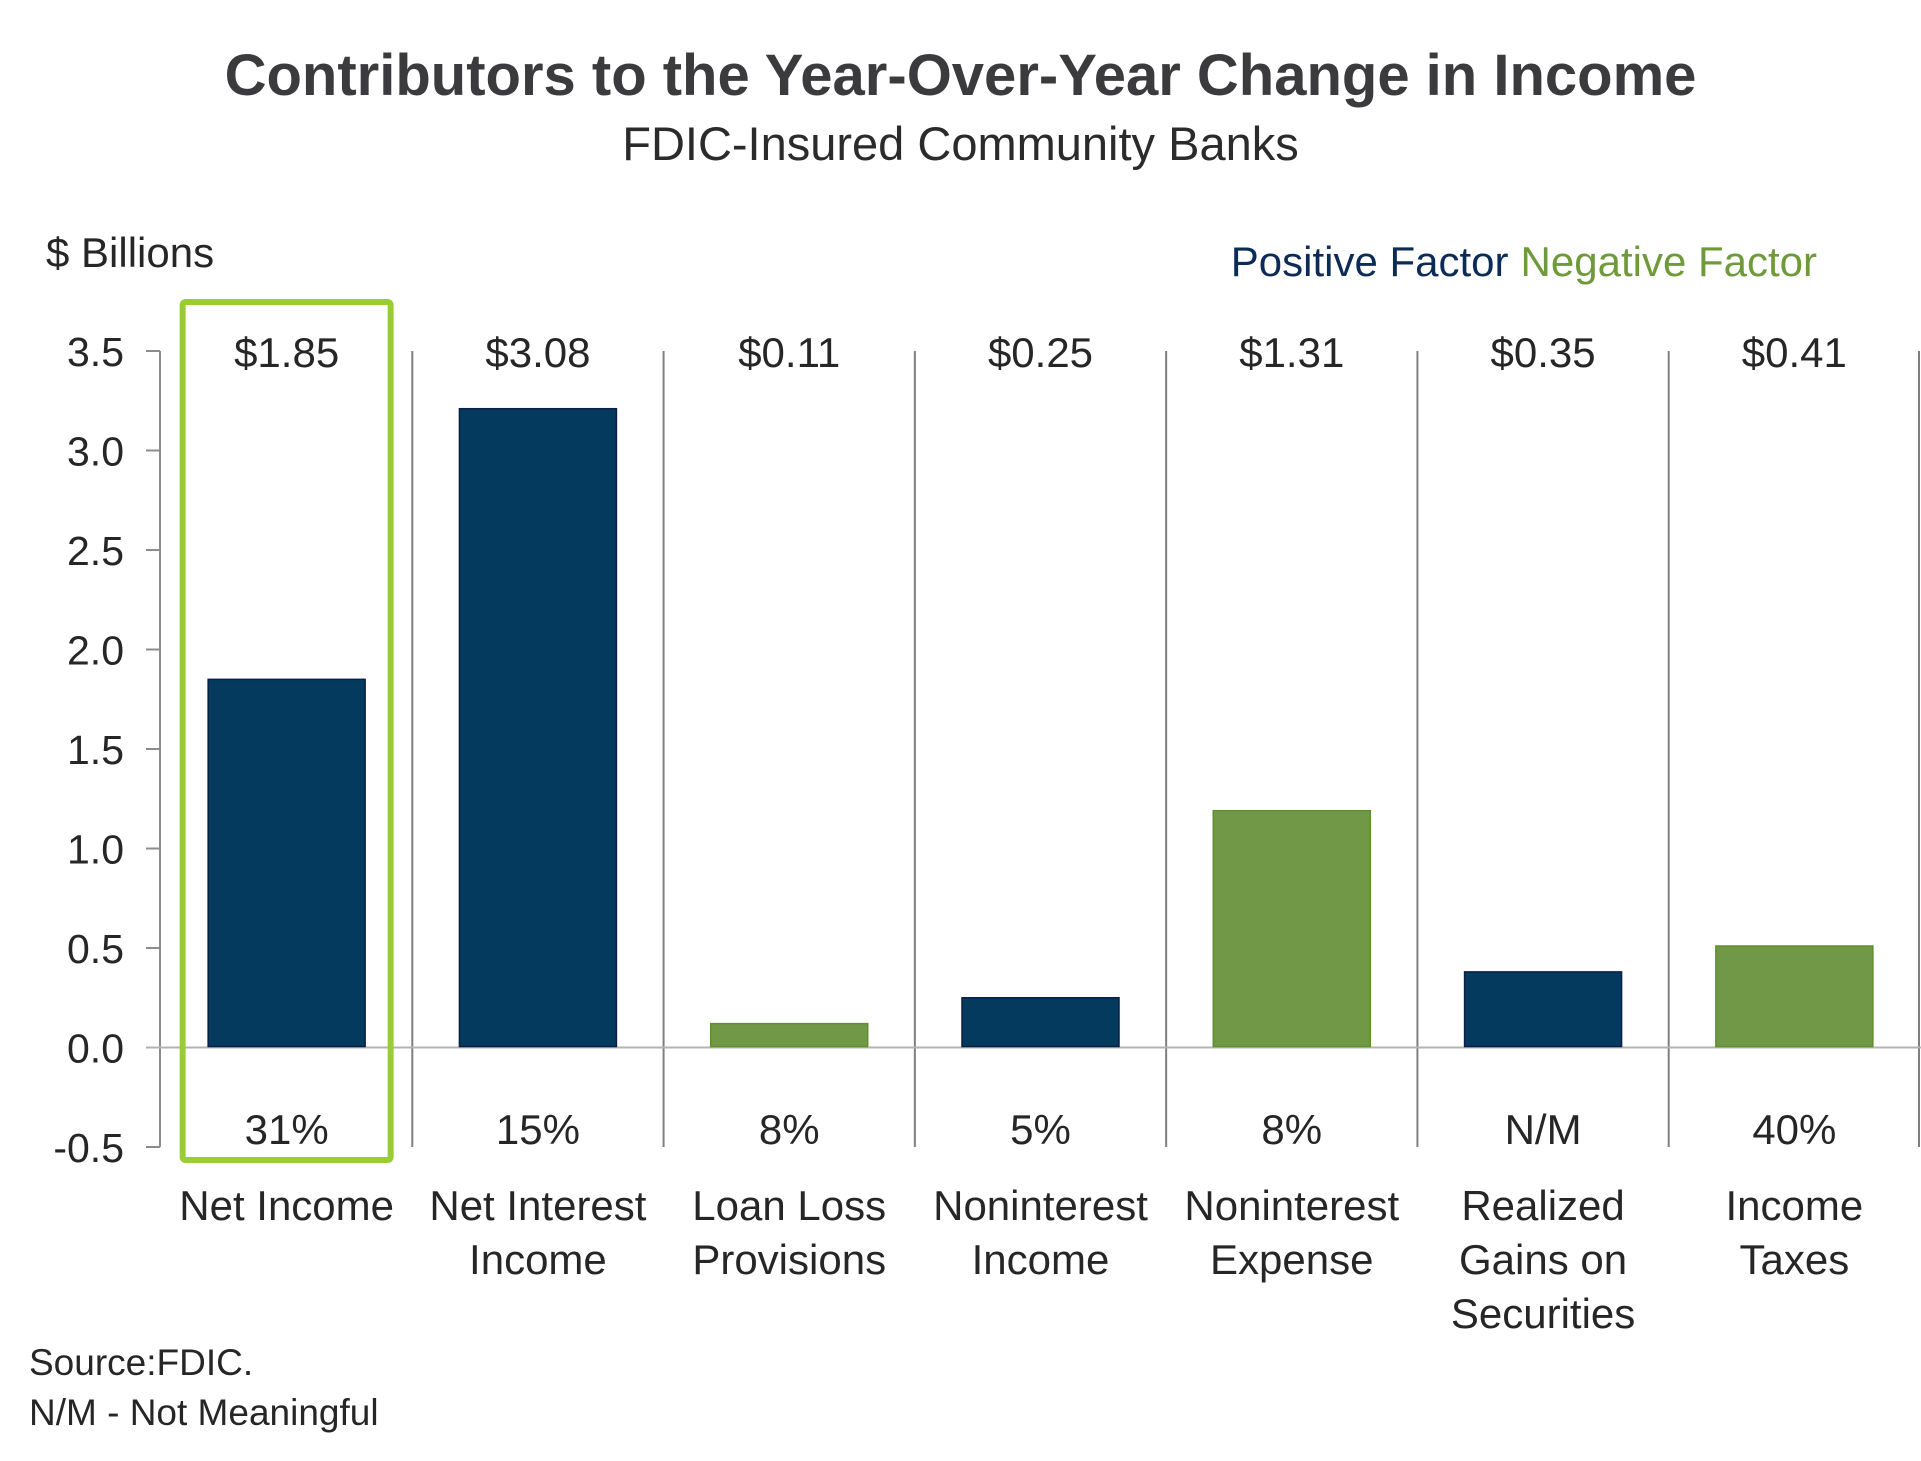 The width and height of the screenshot is (1921, 1461). Describe the element at coordinates (286, 352) in the screenshot. I see `bar-value-label: $1.85` at that location.